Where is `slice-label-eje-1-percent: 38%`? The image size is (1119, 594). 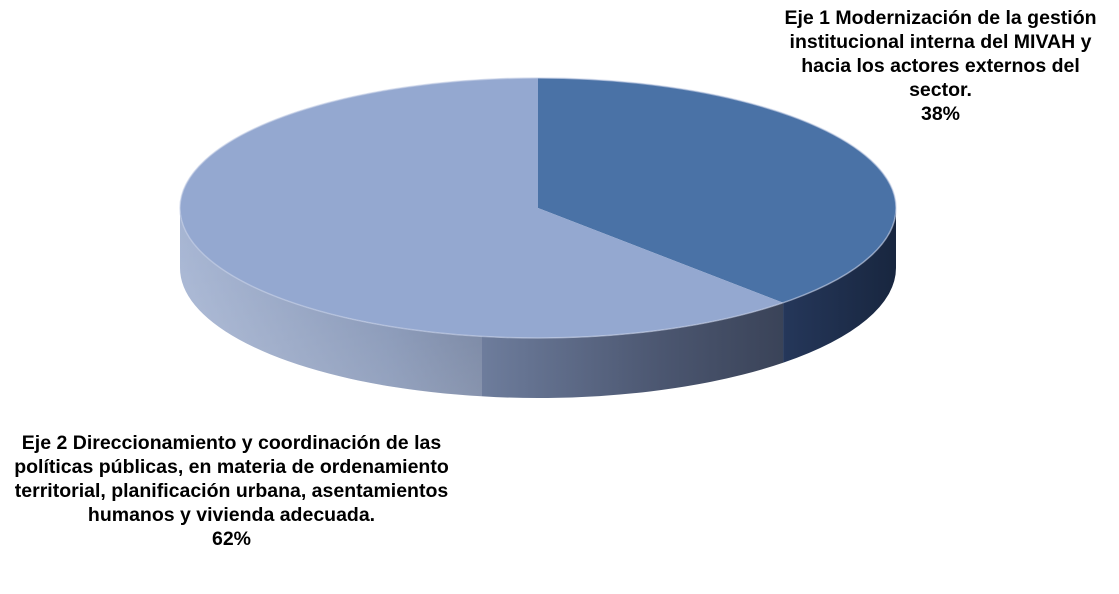
slice-label-eje-1-percent: 38% is located at coordinates (940, 114).